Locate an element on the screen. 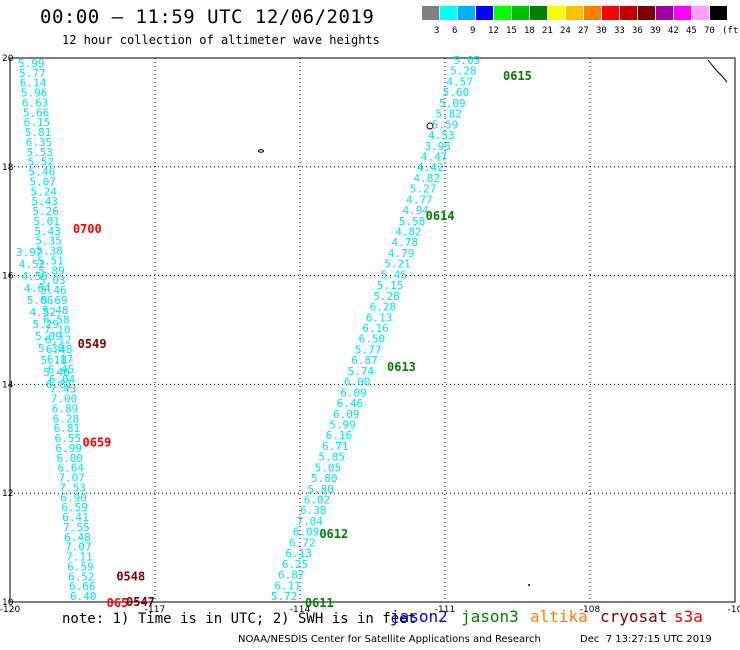  track-value-west: 5.01 is located at coordinates (46, 221).